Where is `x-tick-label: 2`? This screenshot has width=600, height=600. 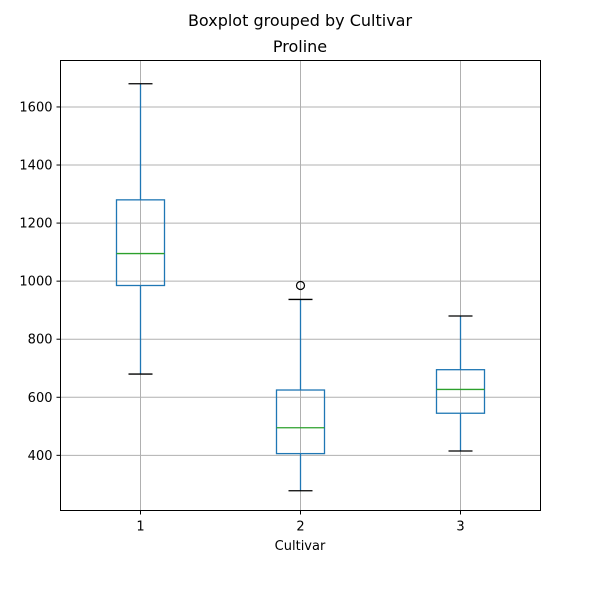 x-tick-label: 2 is located at coordinates (300, 527).